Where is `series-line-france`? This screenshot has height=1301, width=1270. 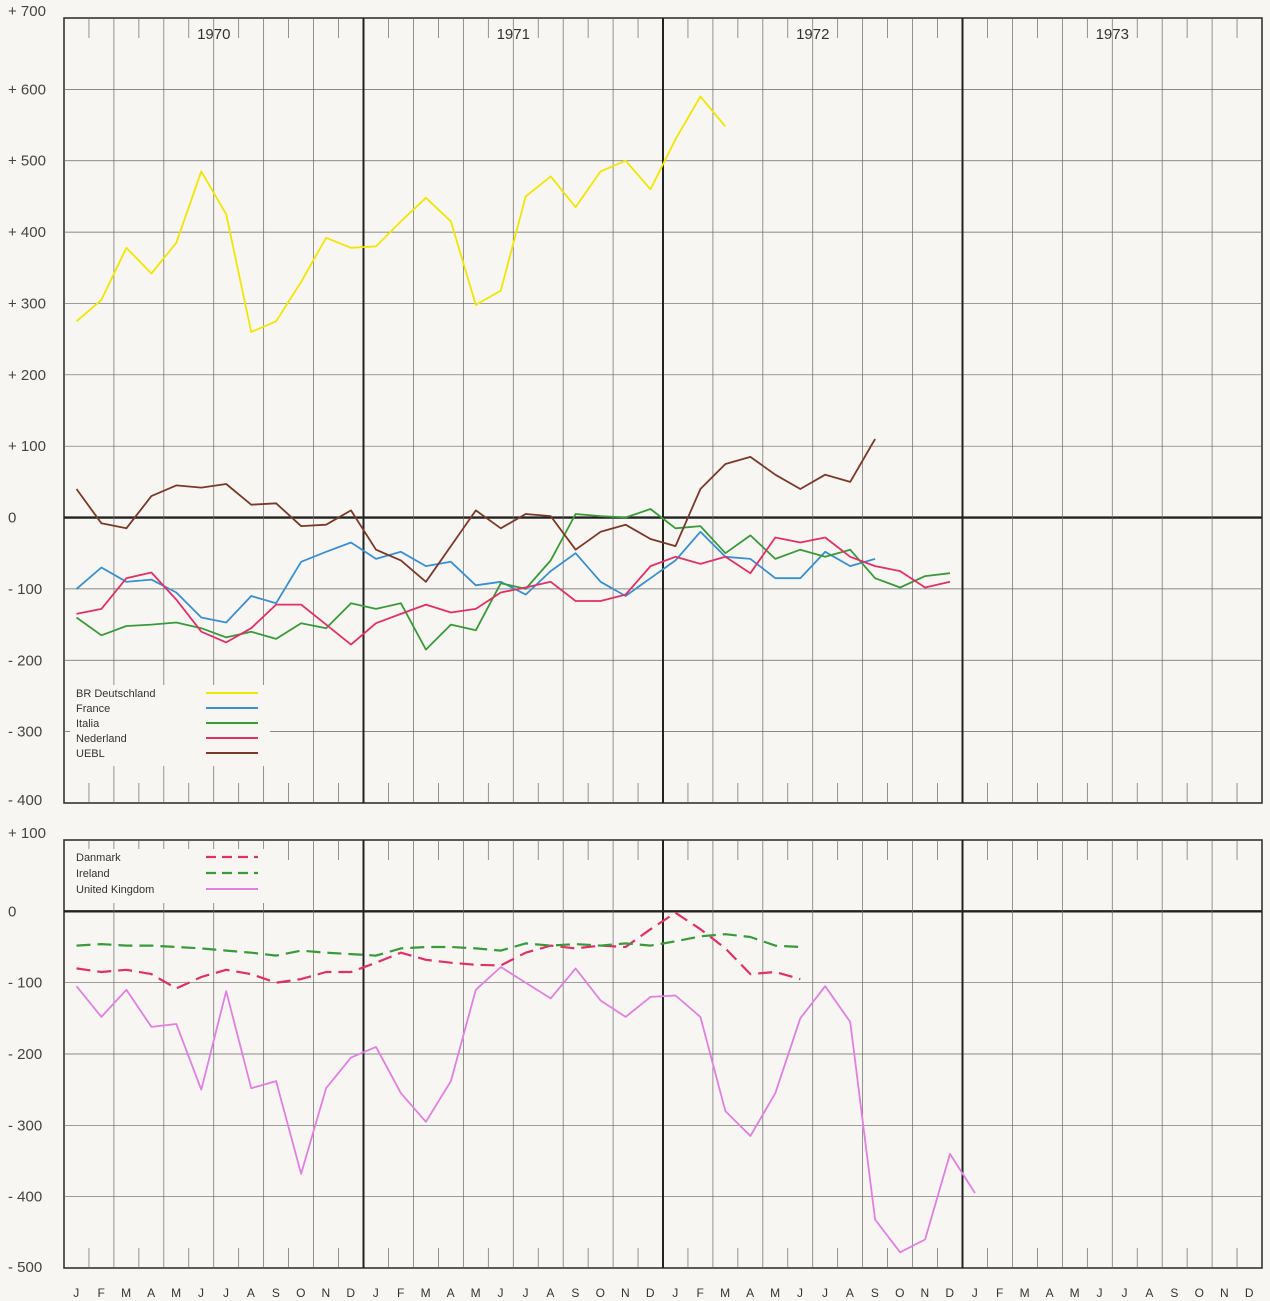
series-line-france is located at coordinates (475, 577).